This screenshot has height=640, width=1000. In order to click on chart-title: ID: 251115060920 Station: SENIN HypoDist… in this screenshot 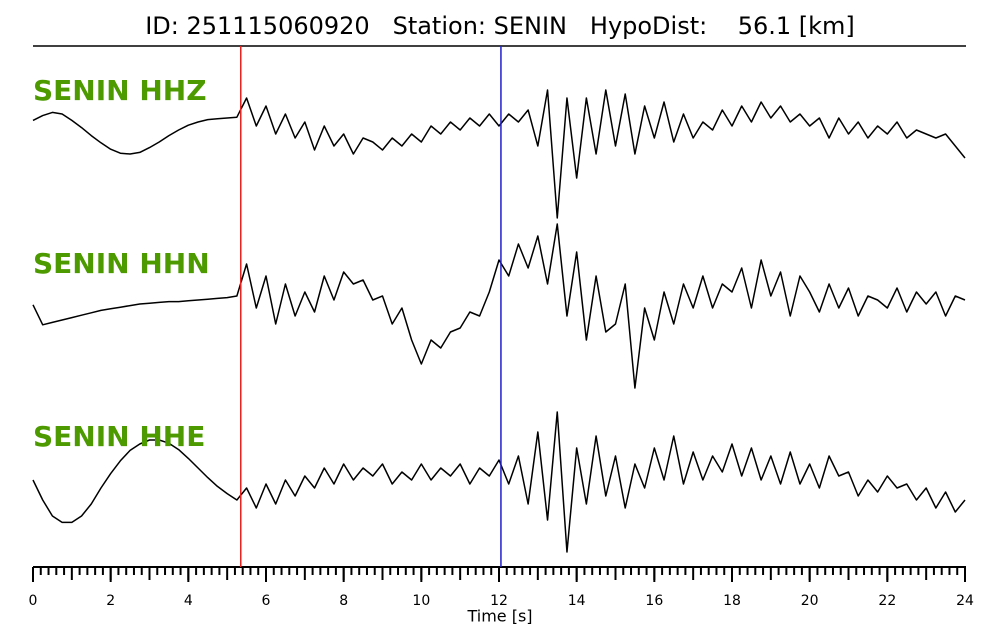, I will do `click(500, 26)`.